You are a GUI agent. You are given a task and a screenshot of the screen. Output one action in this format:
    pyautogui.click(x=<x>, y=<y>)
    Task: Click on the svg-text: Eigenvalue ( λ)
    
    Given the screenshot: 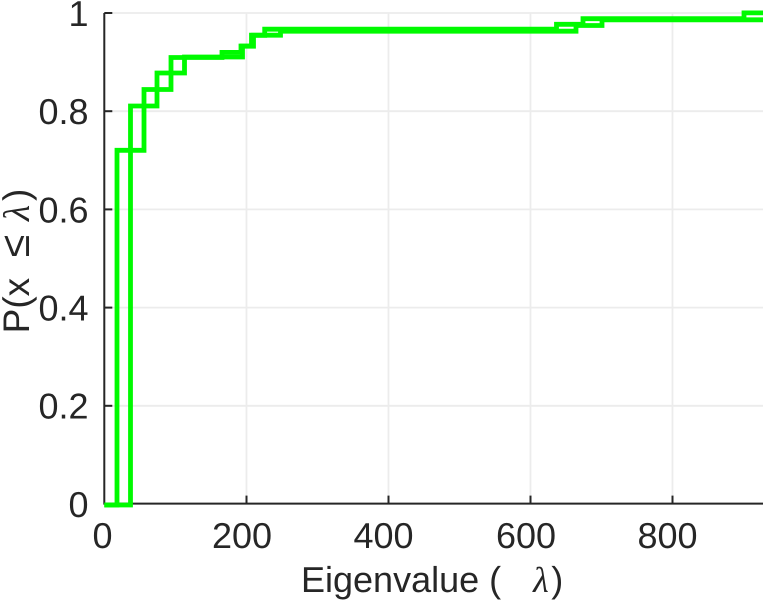 What is the action you would take?
    pyautogui.click(x=432, y=579)
    